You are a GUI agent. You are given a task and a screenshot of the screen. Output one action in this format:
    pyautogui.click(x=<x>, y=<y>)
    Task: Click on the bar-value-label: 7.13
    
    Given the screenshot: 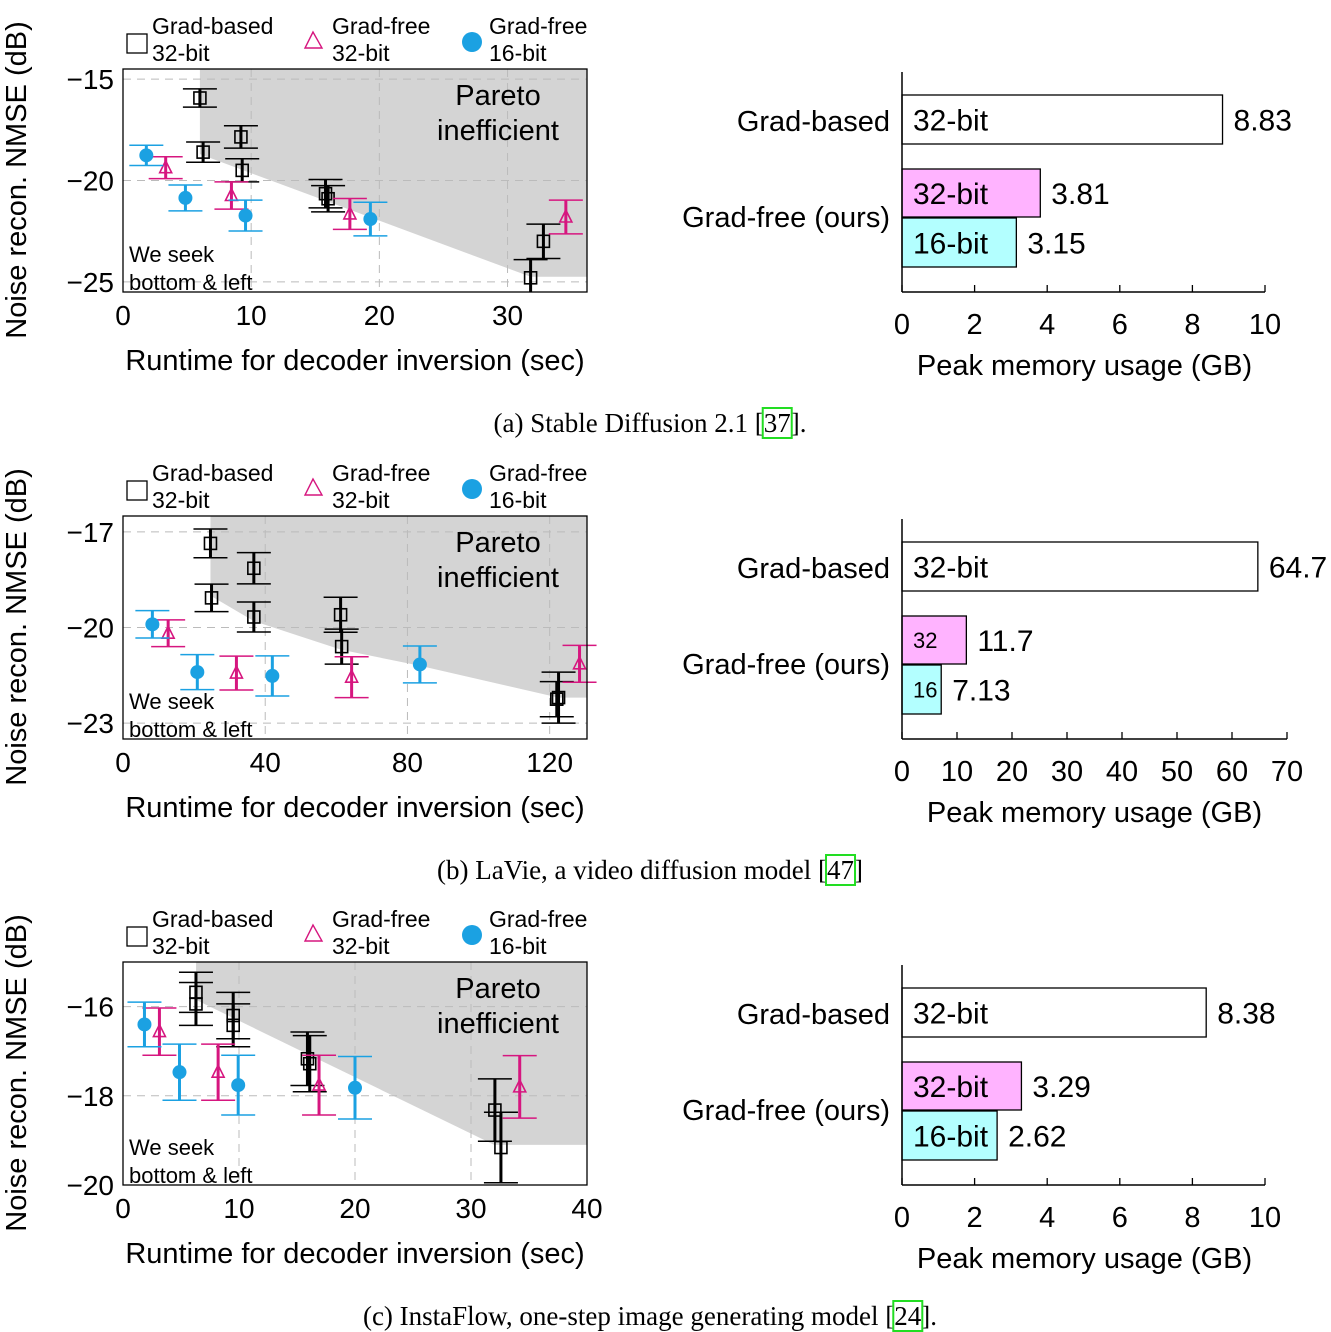 What is the action you would take?
    pyautogui.click(x=981, y=691)
    